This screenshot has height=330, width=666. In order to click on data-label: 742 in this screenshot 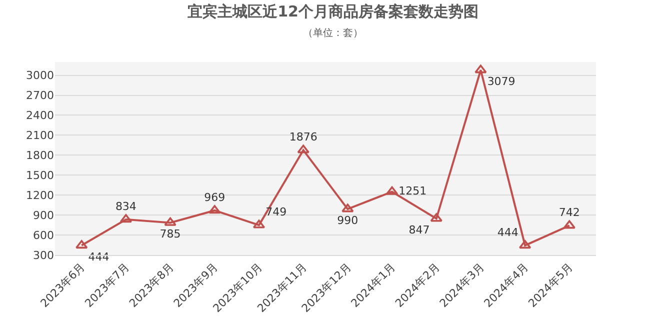, I will do `click(569, 213)`.